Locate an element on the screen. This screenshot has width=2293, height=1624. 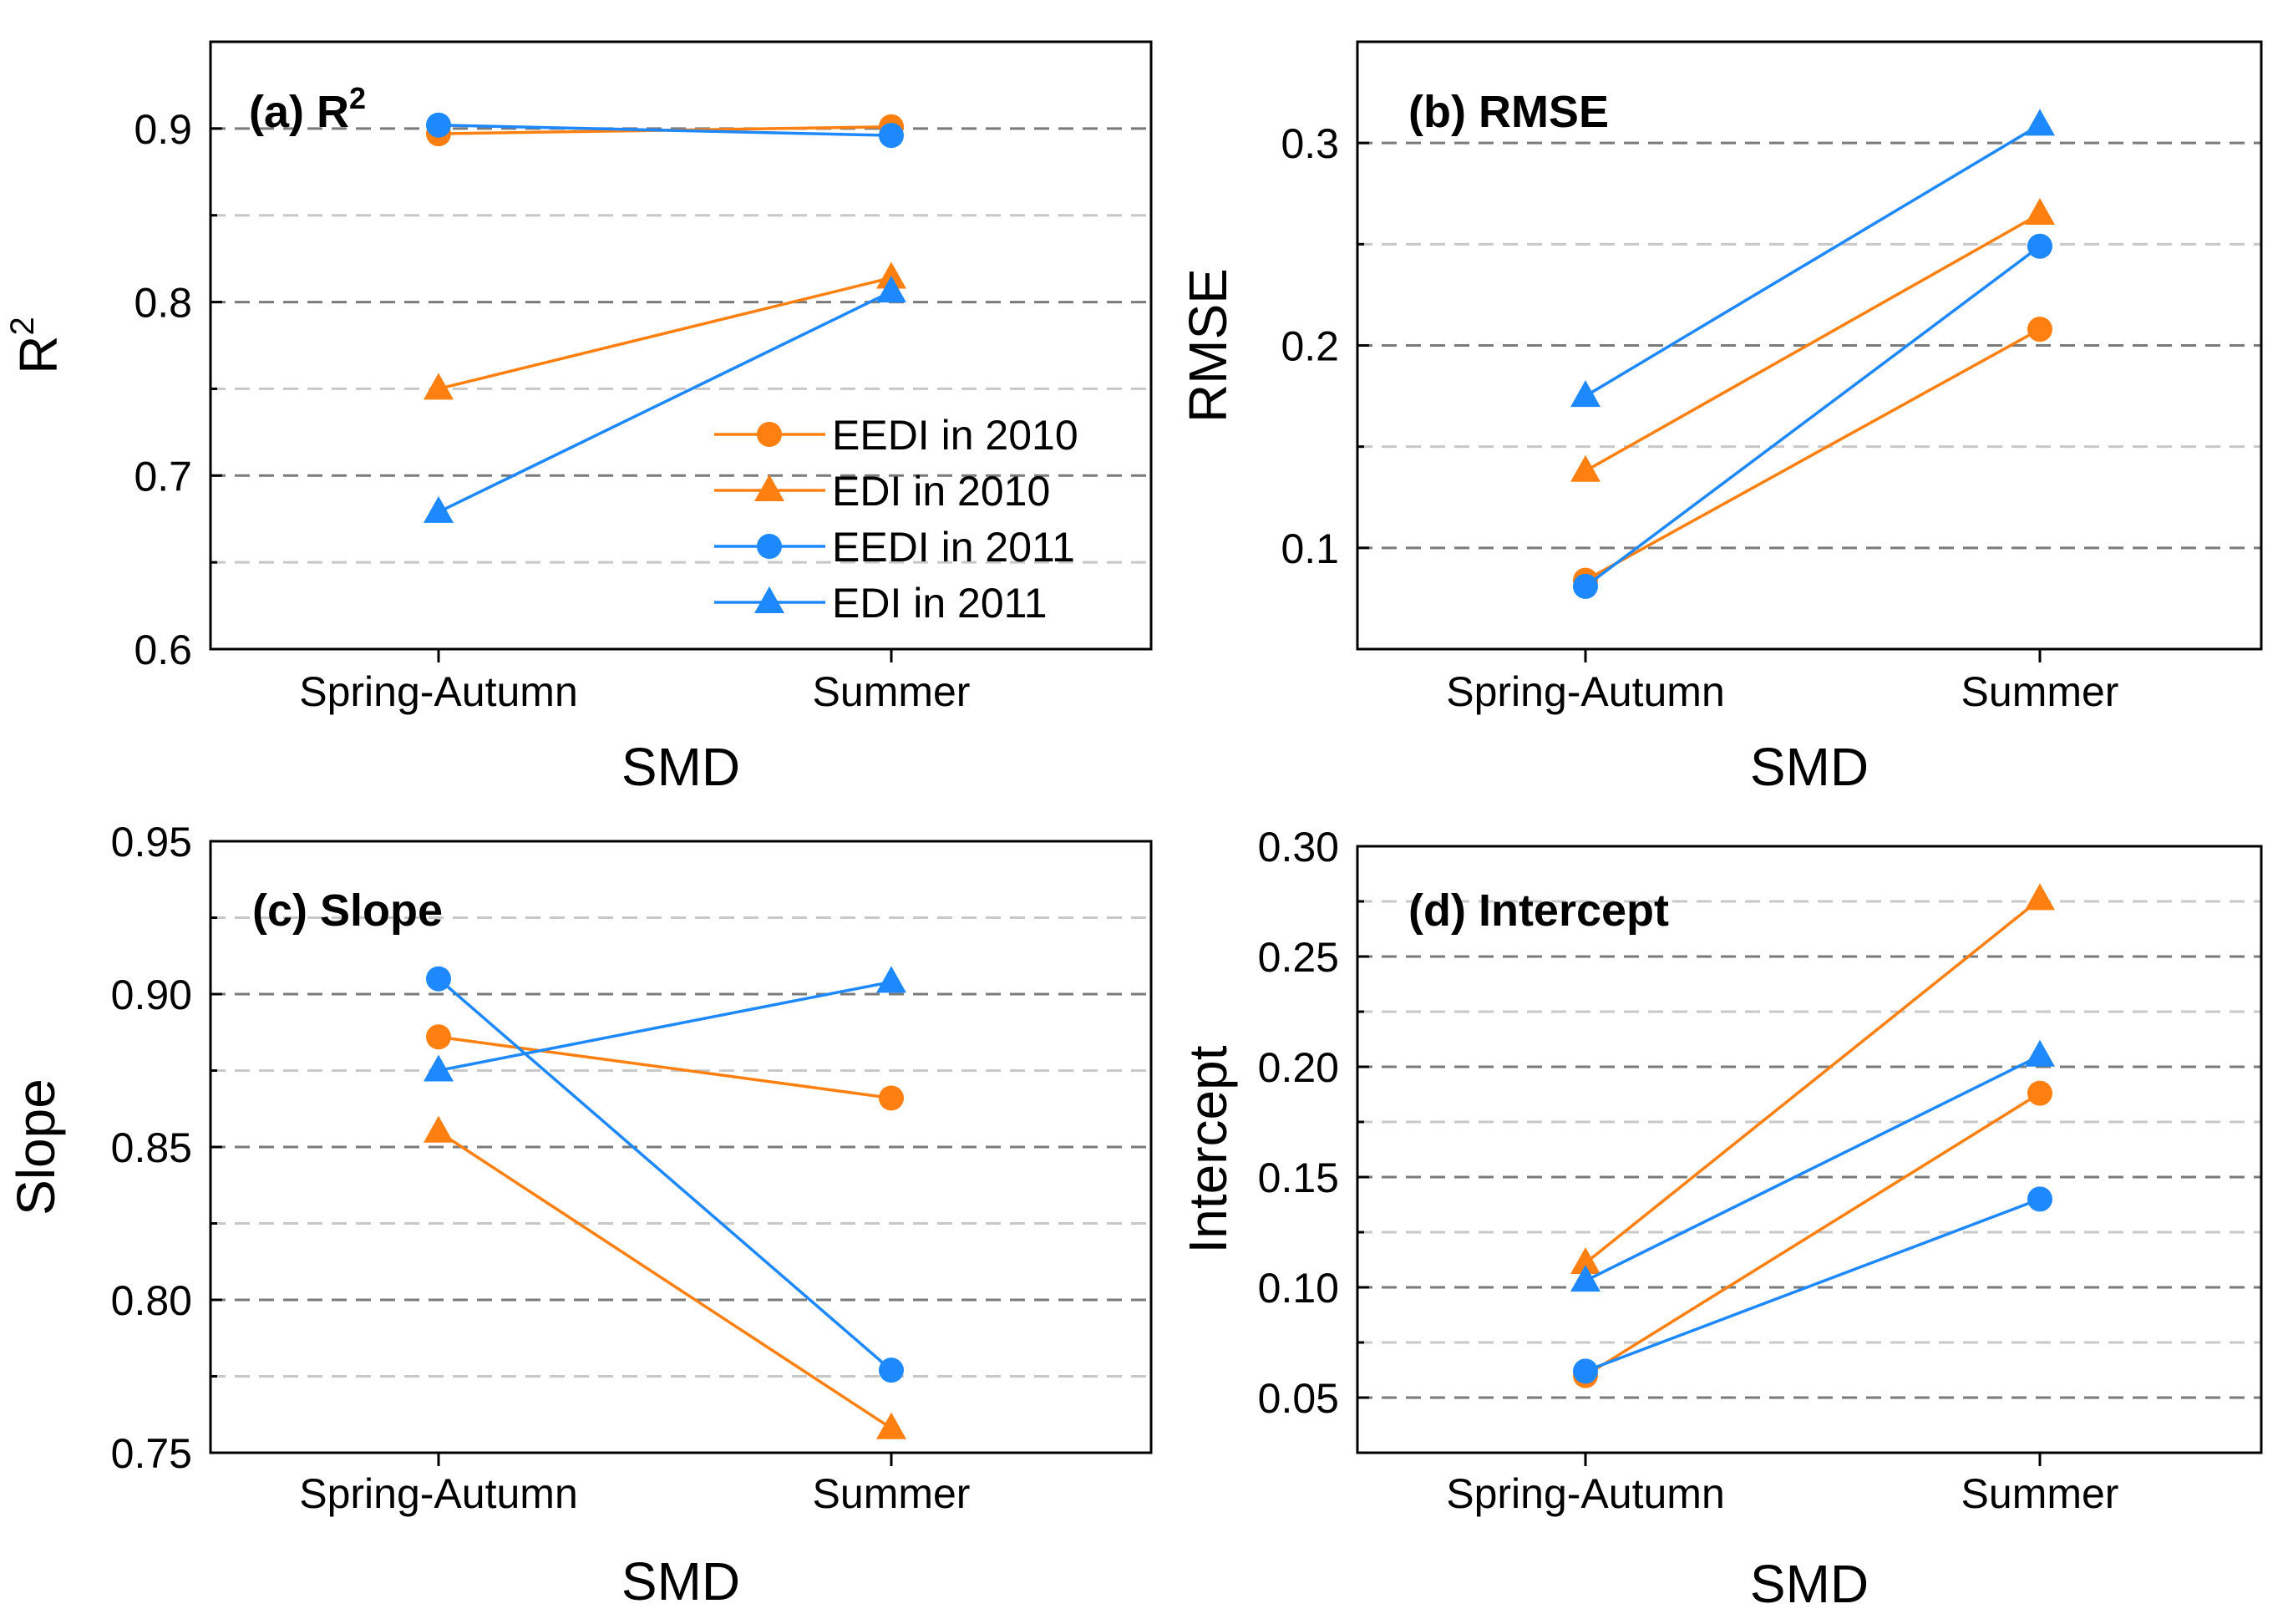
panel-title-text: (d) Intercept is located at coordinates (1538, 911).